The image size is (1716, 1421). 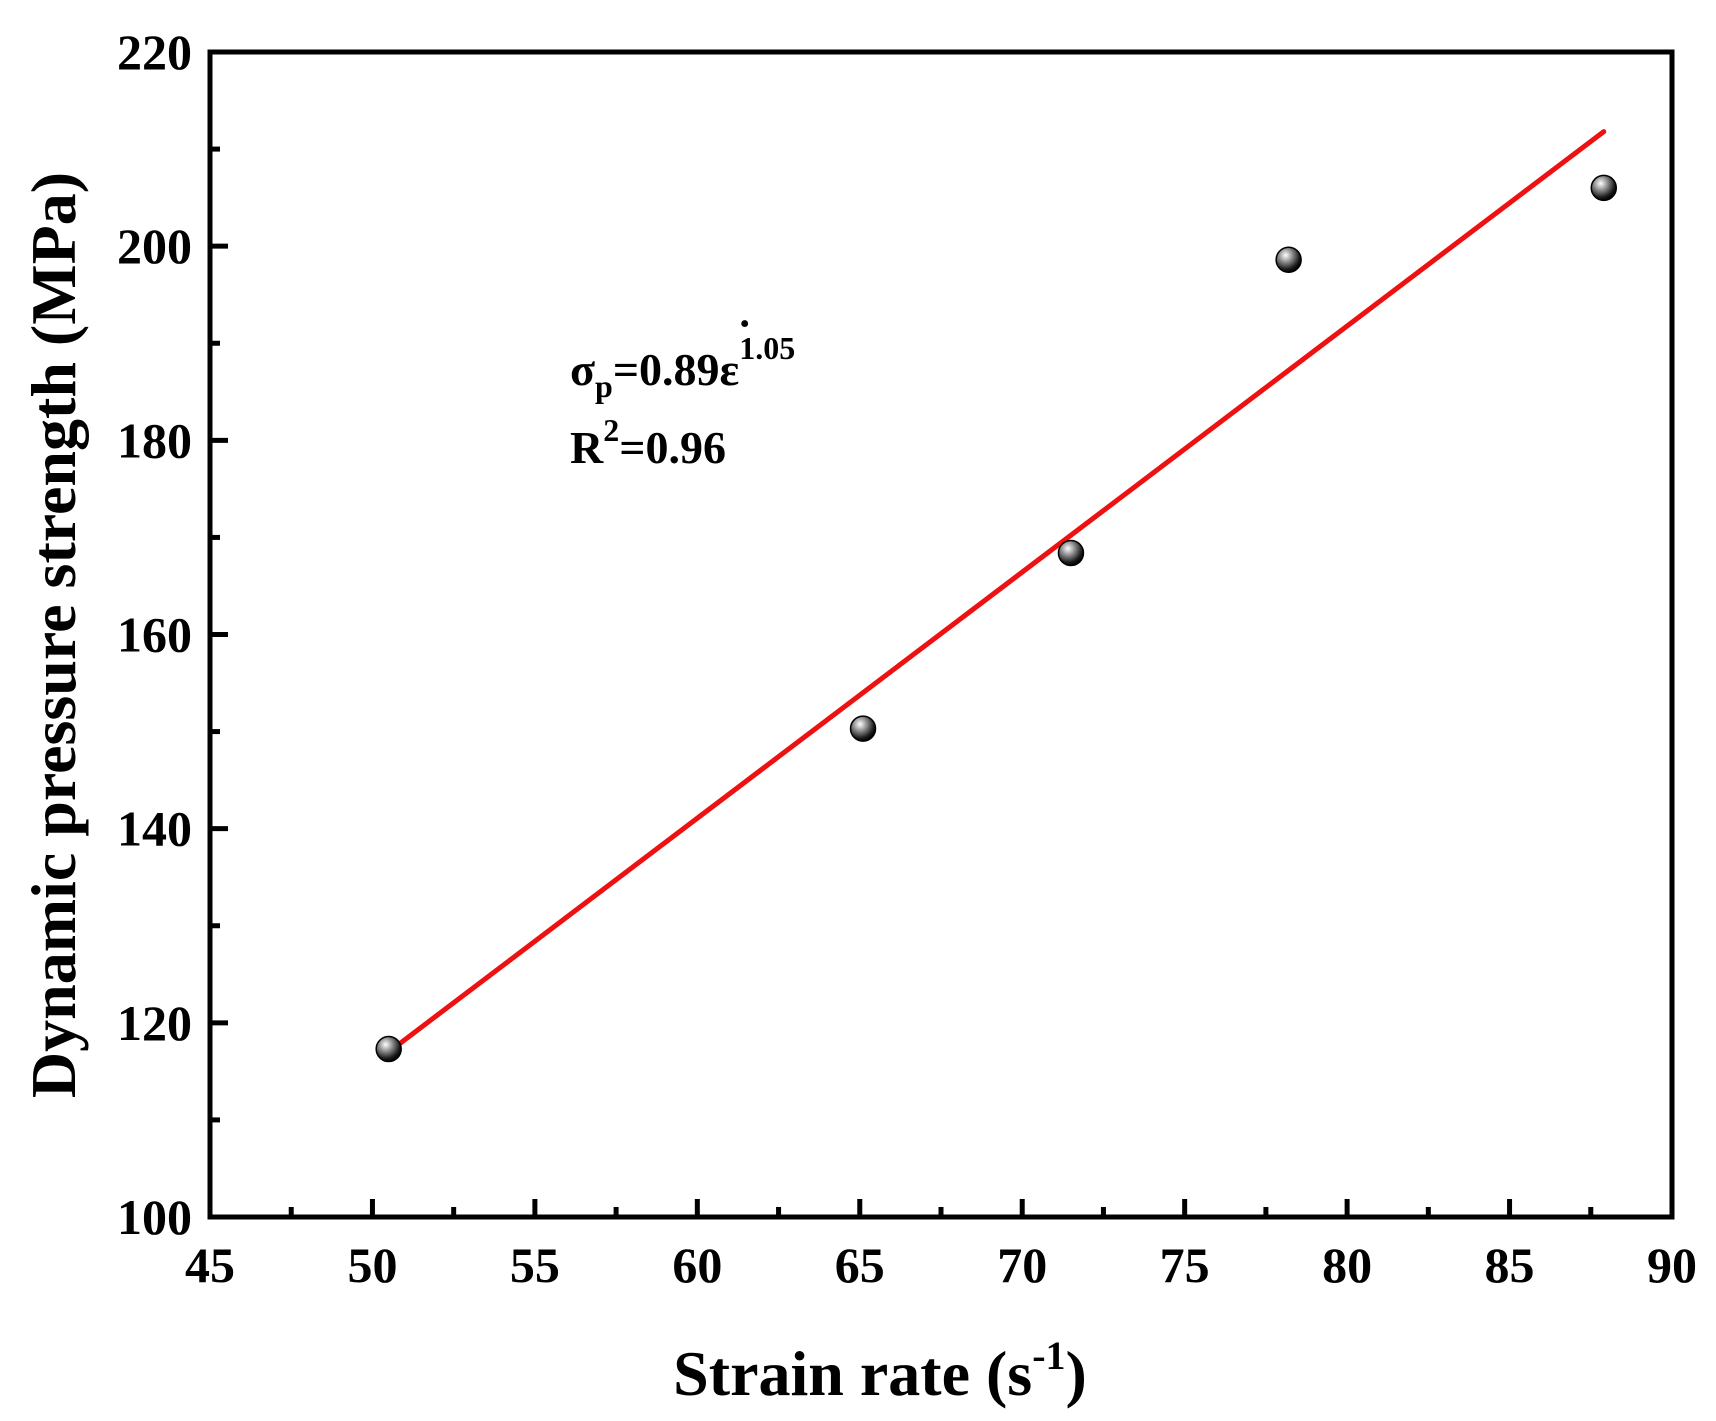 What do you see at coordinates (1048, 1355) in the screenshot?
I see `x-axis-title-superscript: -1` at bounding box center [1048, 1355].